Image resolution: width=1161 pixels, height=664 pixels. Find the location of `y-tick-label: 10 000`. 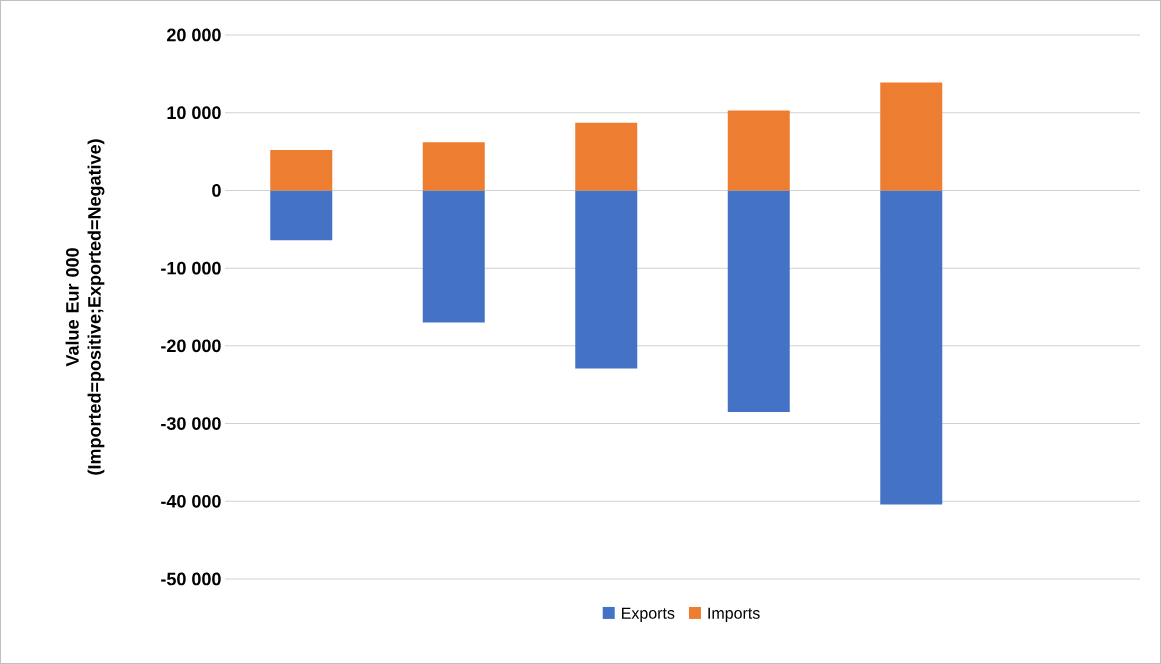

y-tick-label: 10 000 is located at coordinates (194, 113).